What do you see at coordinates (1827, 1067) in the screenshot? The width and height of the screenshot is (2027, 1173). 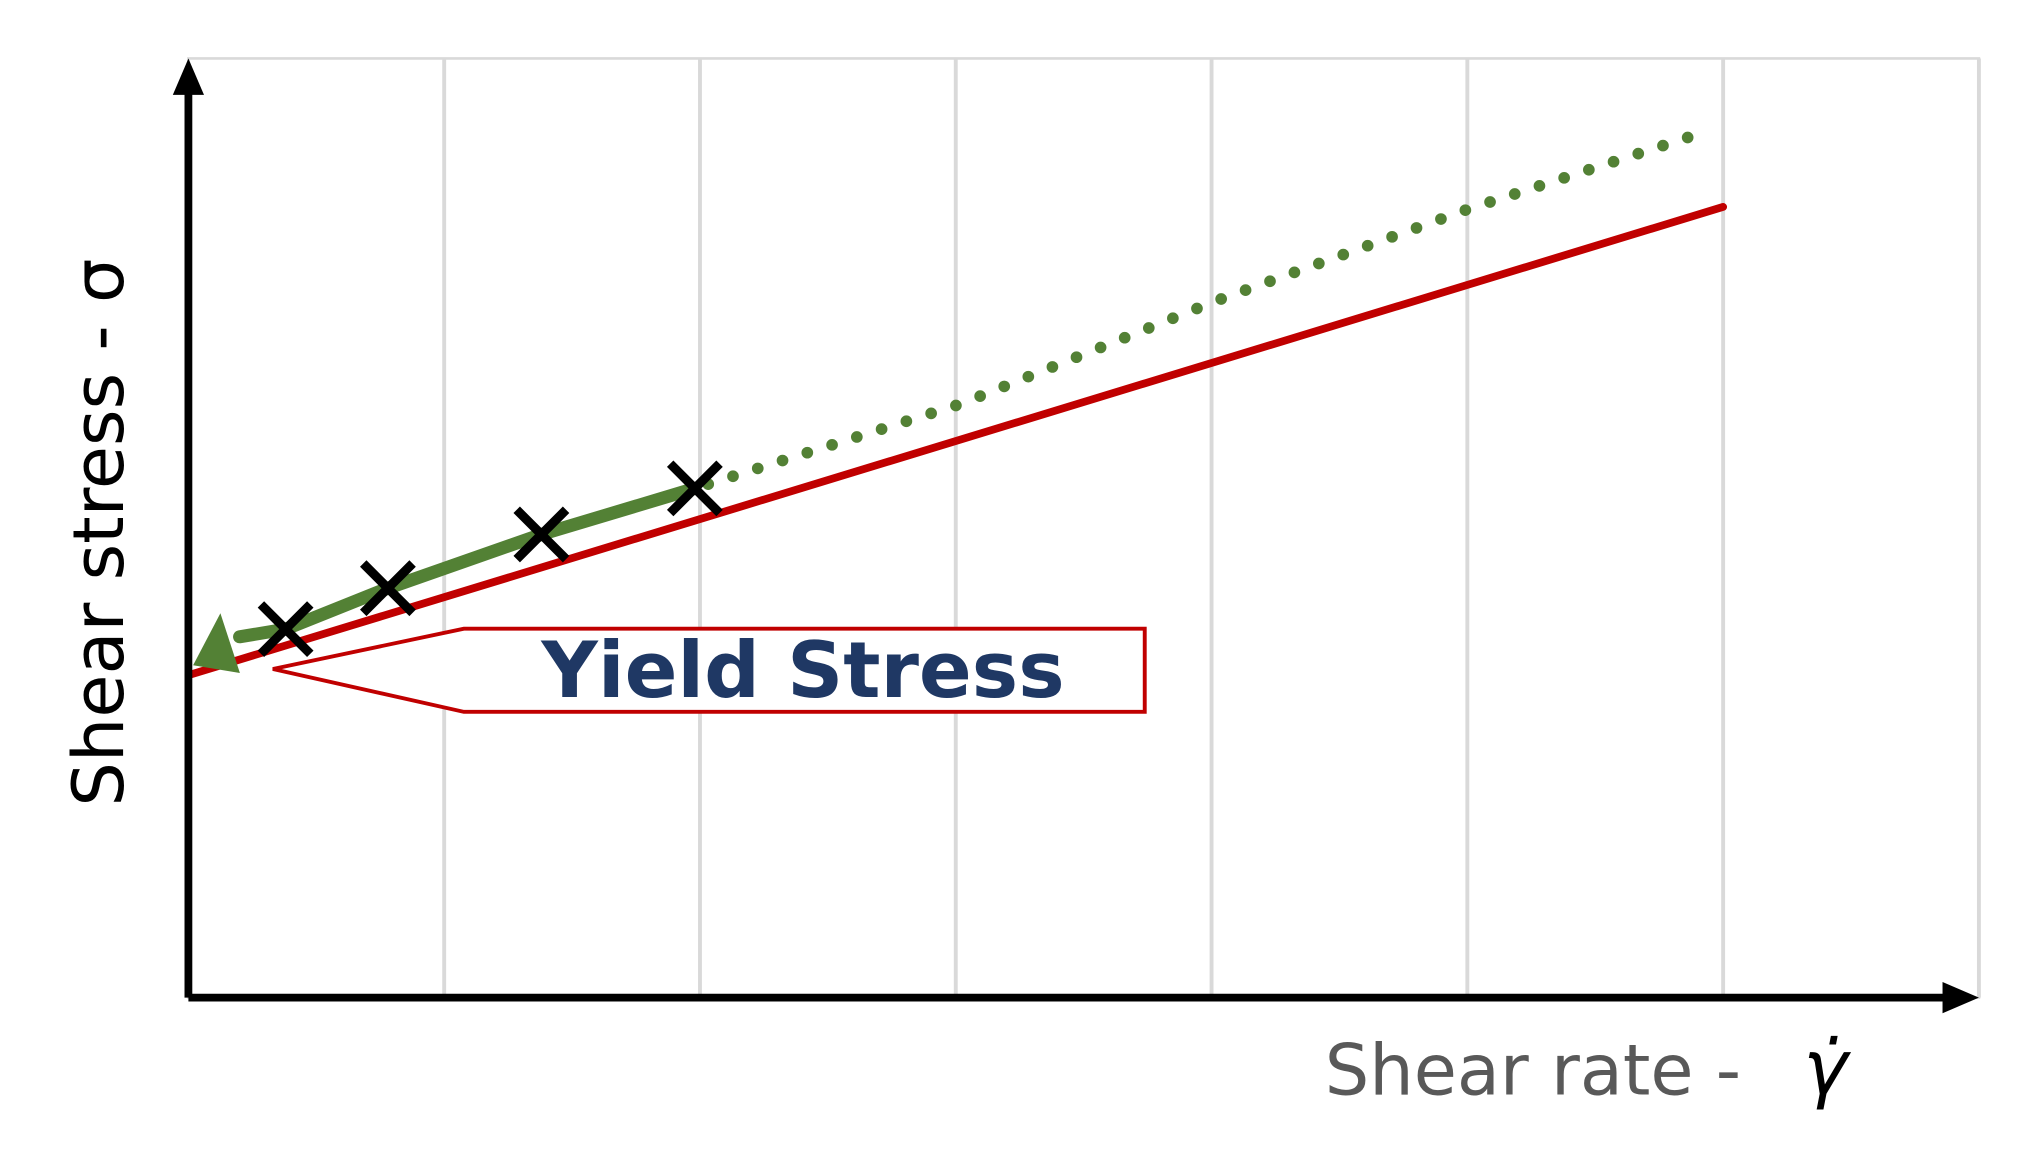 I see `x-axis-symbol: γ̇` at bounding box center [1827, 1067].